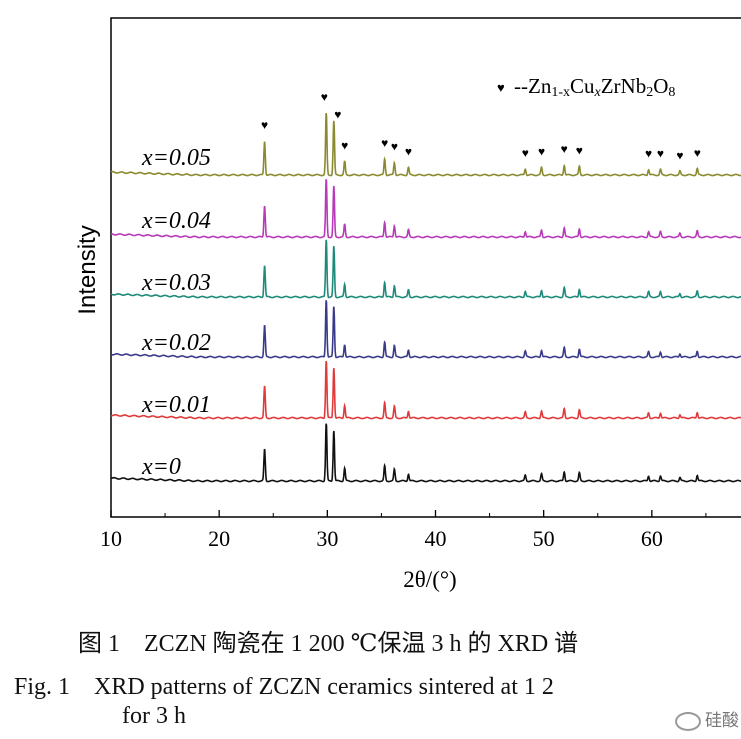 This screenshot has width=741, height=739. What do you see at coordinates (594, 87) in the screenshot?
I see `legend-label: --Zn1-xCuxZrNb2O8` at bounding box center [594, 87].